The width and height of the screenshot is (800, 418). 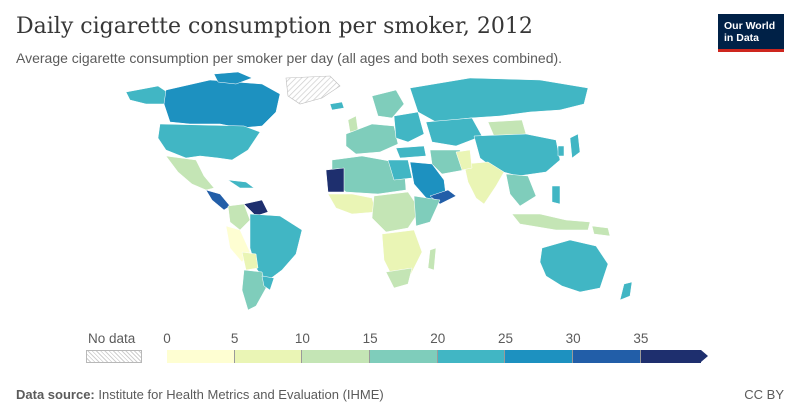 I want to click on philippines, so click(x=556, y=195).